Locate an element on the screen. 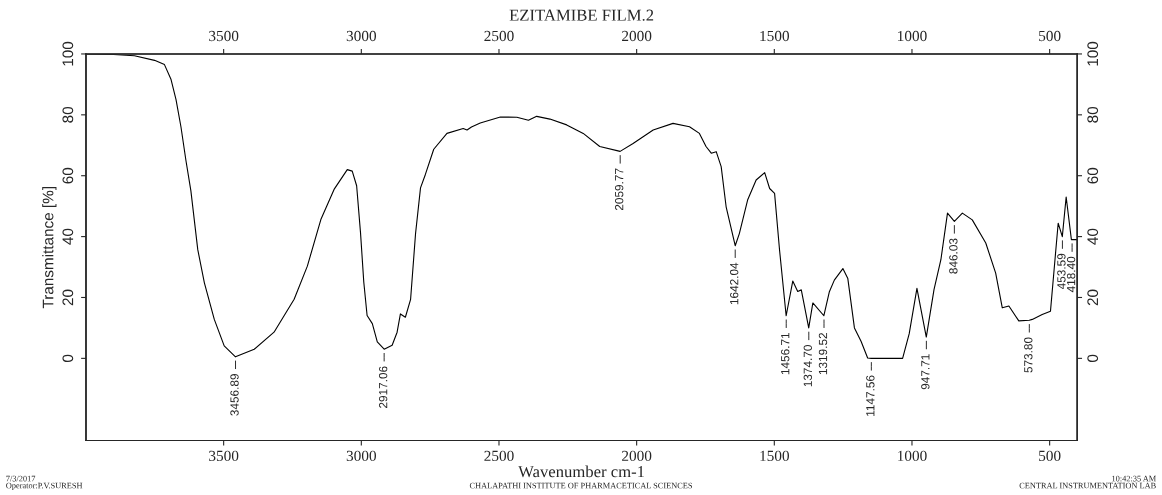 The width and height of the screenshot is (1162, 495). annotation: 453.59 is located at coordinates (1061, 271).